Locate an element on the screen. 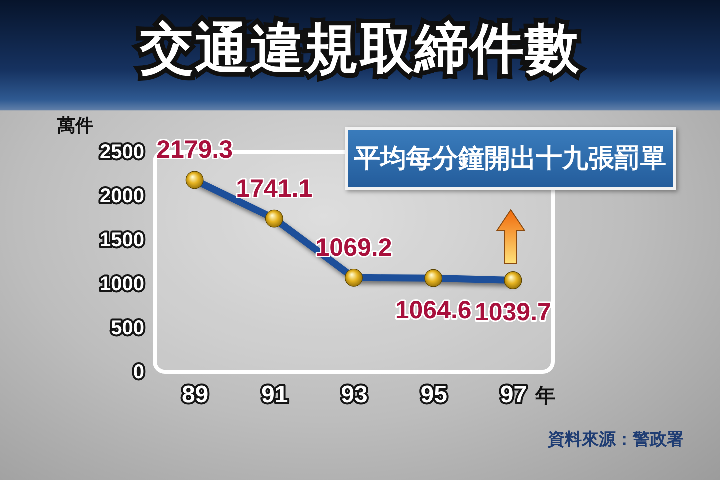  annotation: 平均每分鐘開出十九張罰單 is located at coordinates (510, 158).